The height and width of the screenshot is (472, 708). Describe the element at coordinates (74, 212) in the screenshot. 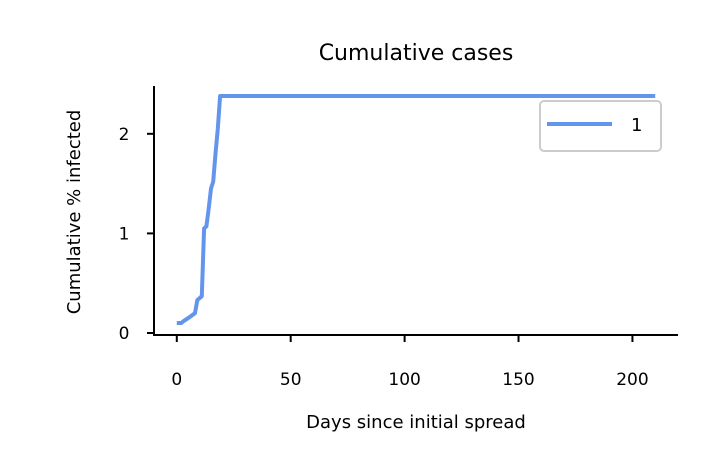

I see `y-axis-label: Cumulative % infected` at that location.